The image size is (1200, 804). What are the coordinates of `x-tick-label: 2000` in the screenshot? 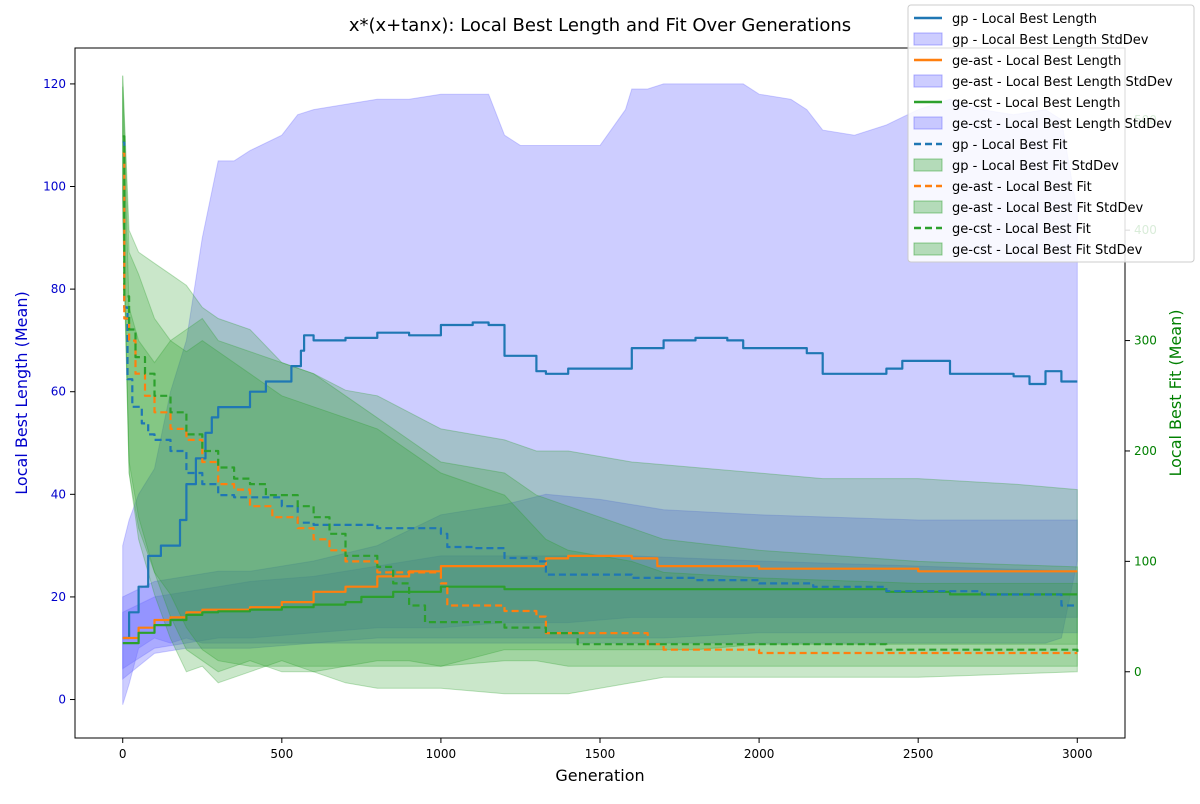 It's located at (759, 754).